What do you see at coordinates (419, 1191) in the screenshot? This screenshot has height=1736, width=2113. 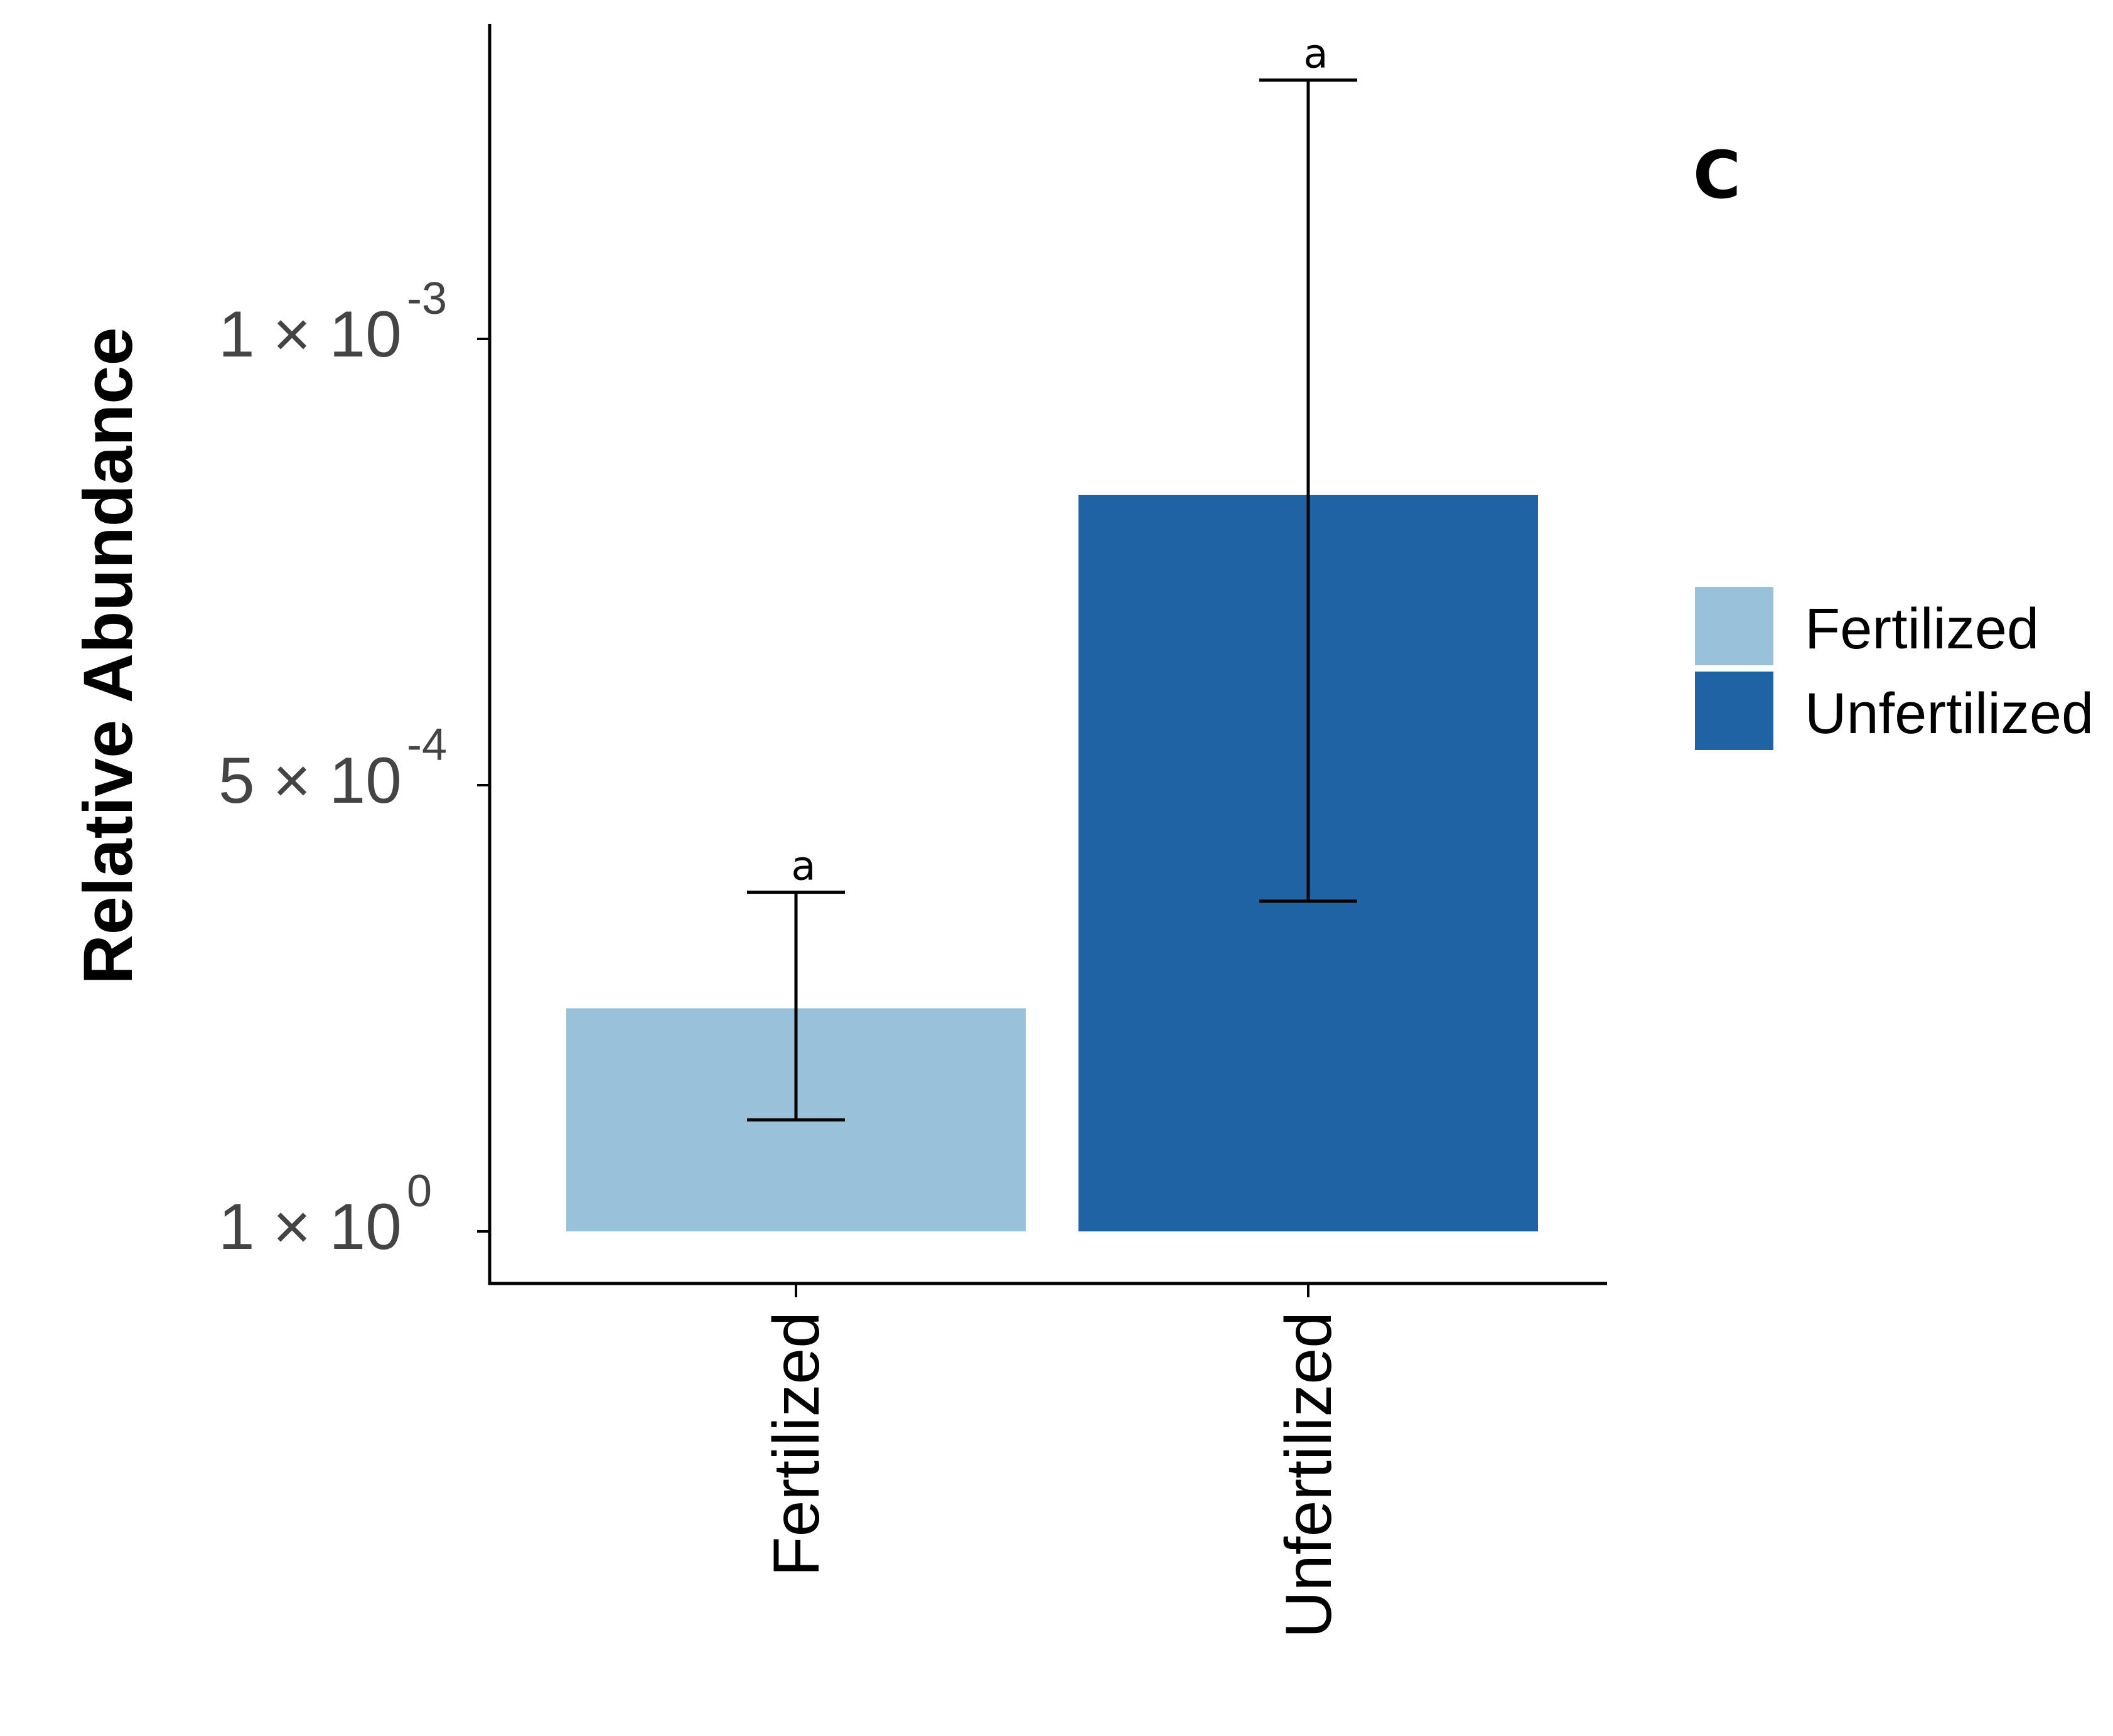 I see `y-tick-exponent: 0` at bounding box center [419, 1191].